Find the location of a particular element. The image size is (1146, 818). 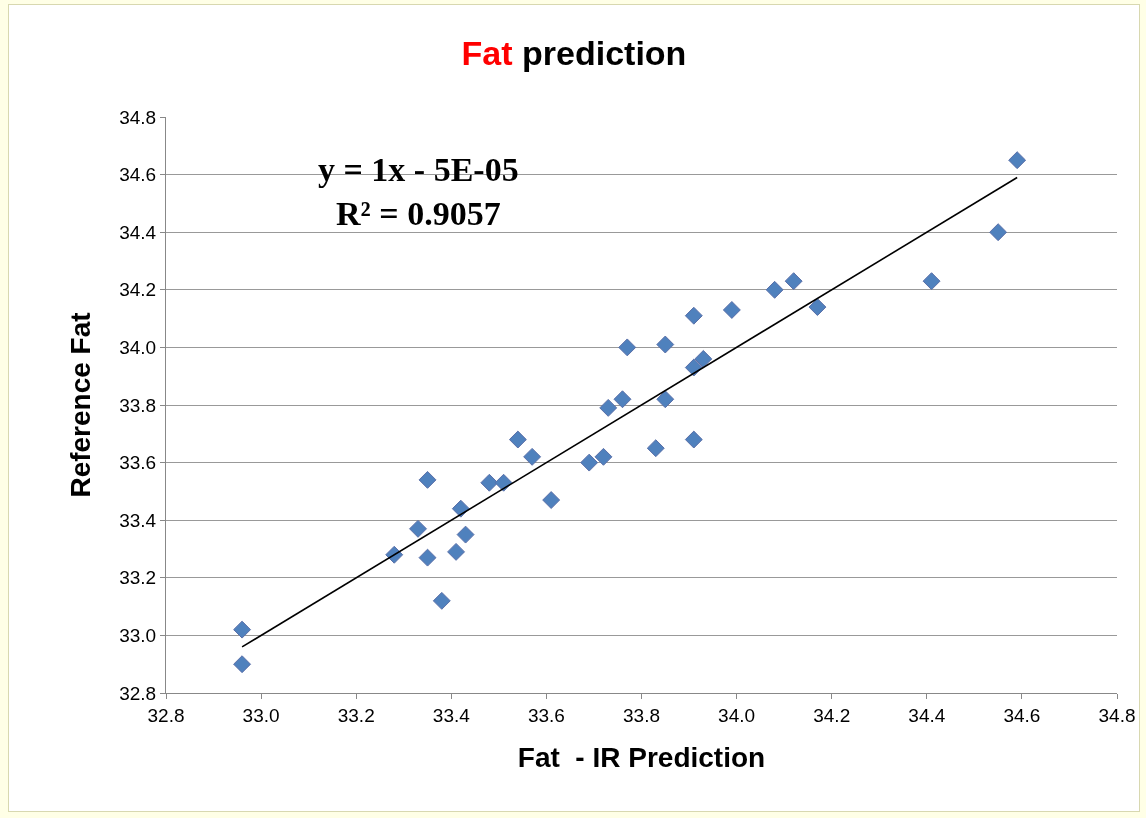

y-tick-label: 34.2 is located at coordinates (138, 290).